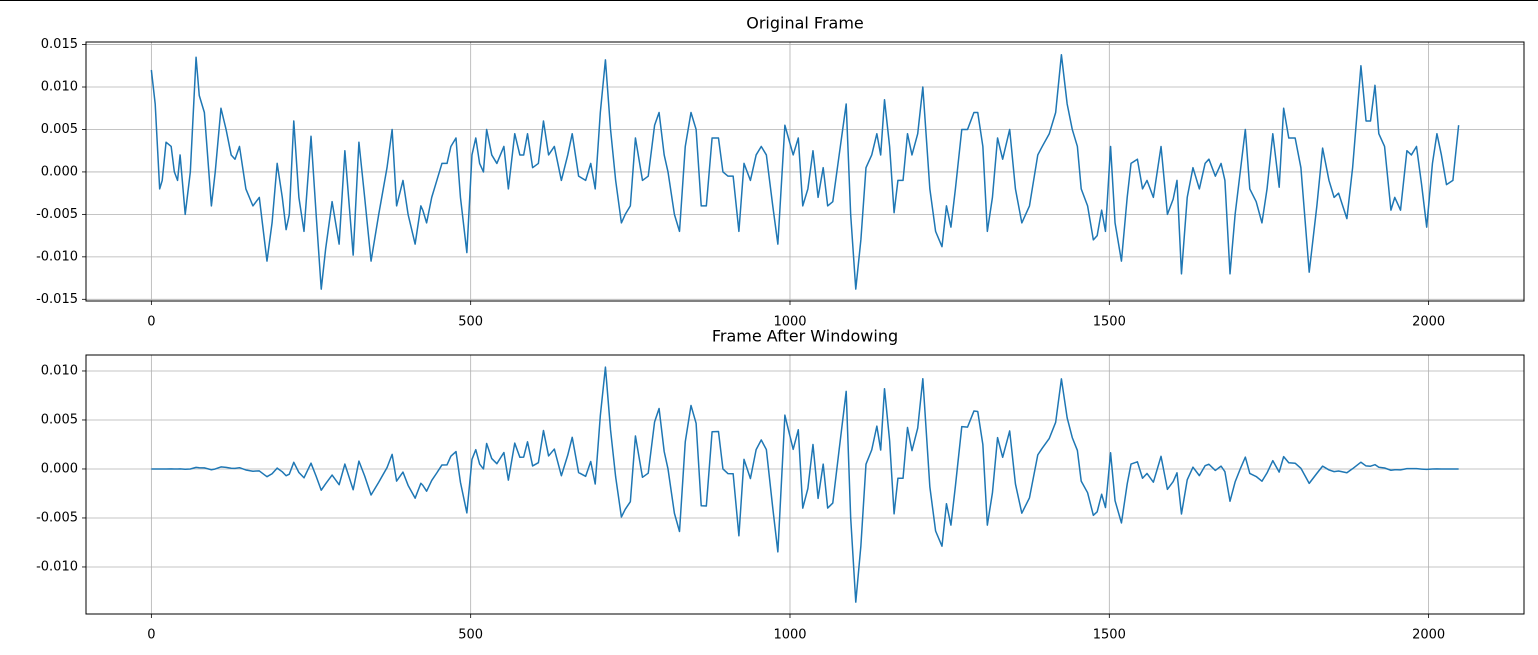 This screenshot has width=1538, height=655. What do you see at coordinates (805, 23) in the screenshot?
I see `chart-title: Original Frame` at bounding box center [805, 23].